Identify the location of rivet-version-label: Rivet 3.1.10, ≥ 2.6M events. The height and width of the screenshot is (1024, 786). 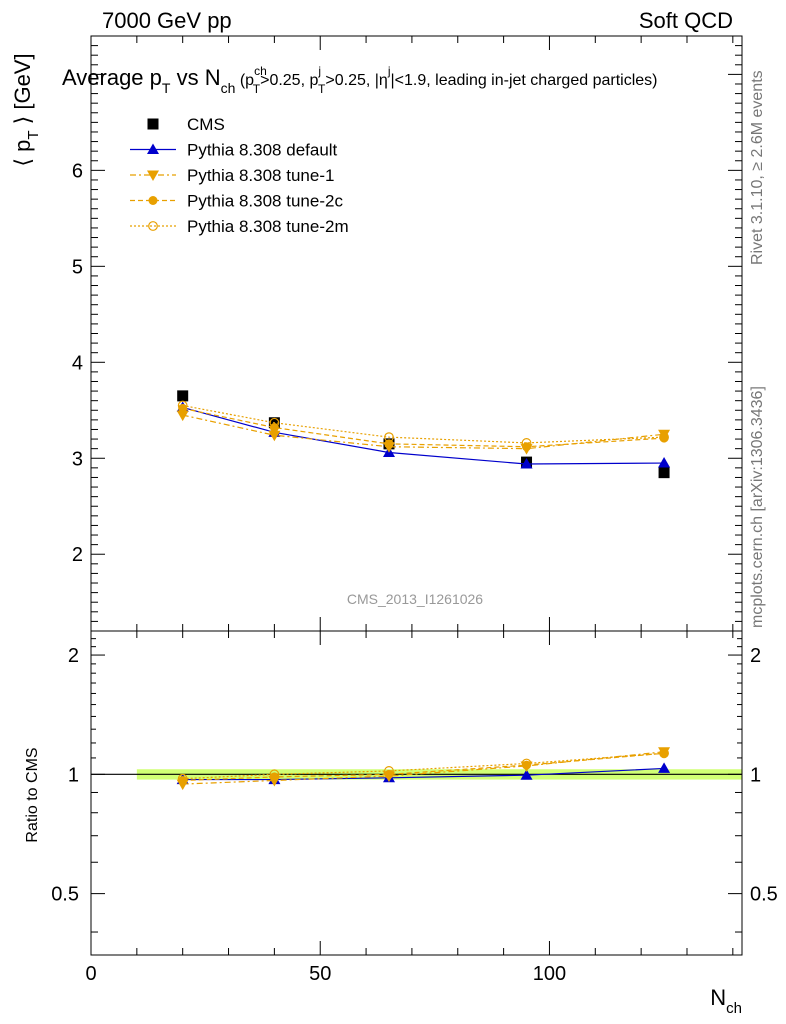
(757, 167).